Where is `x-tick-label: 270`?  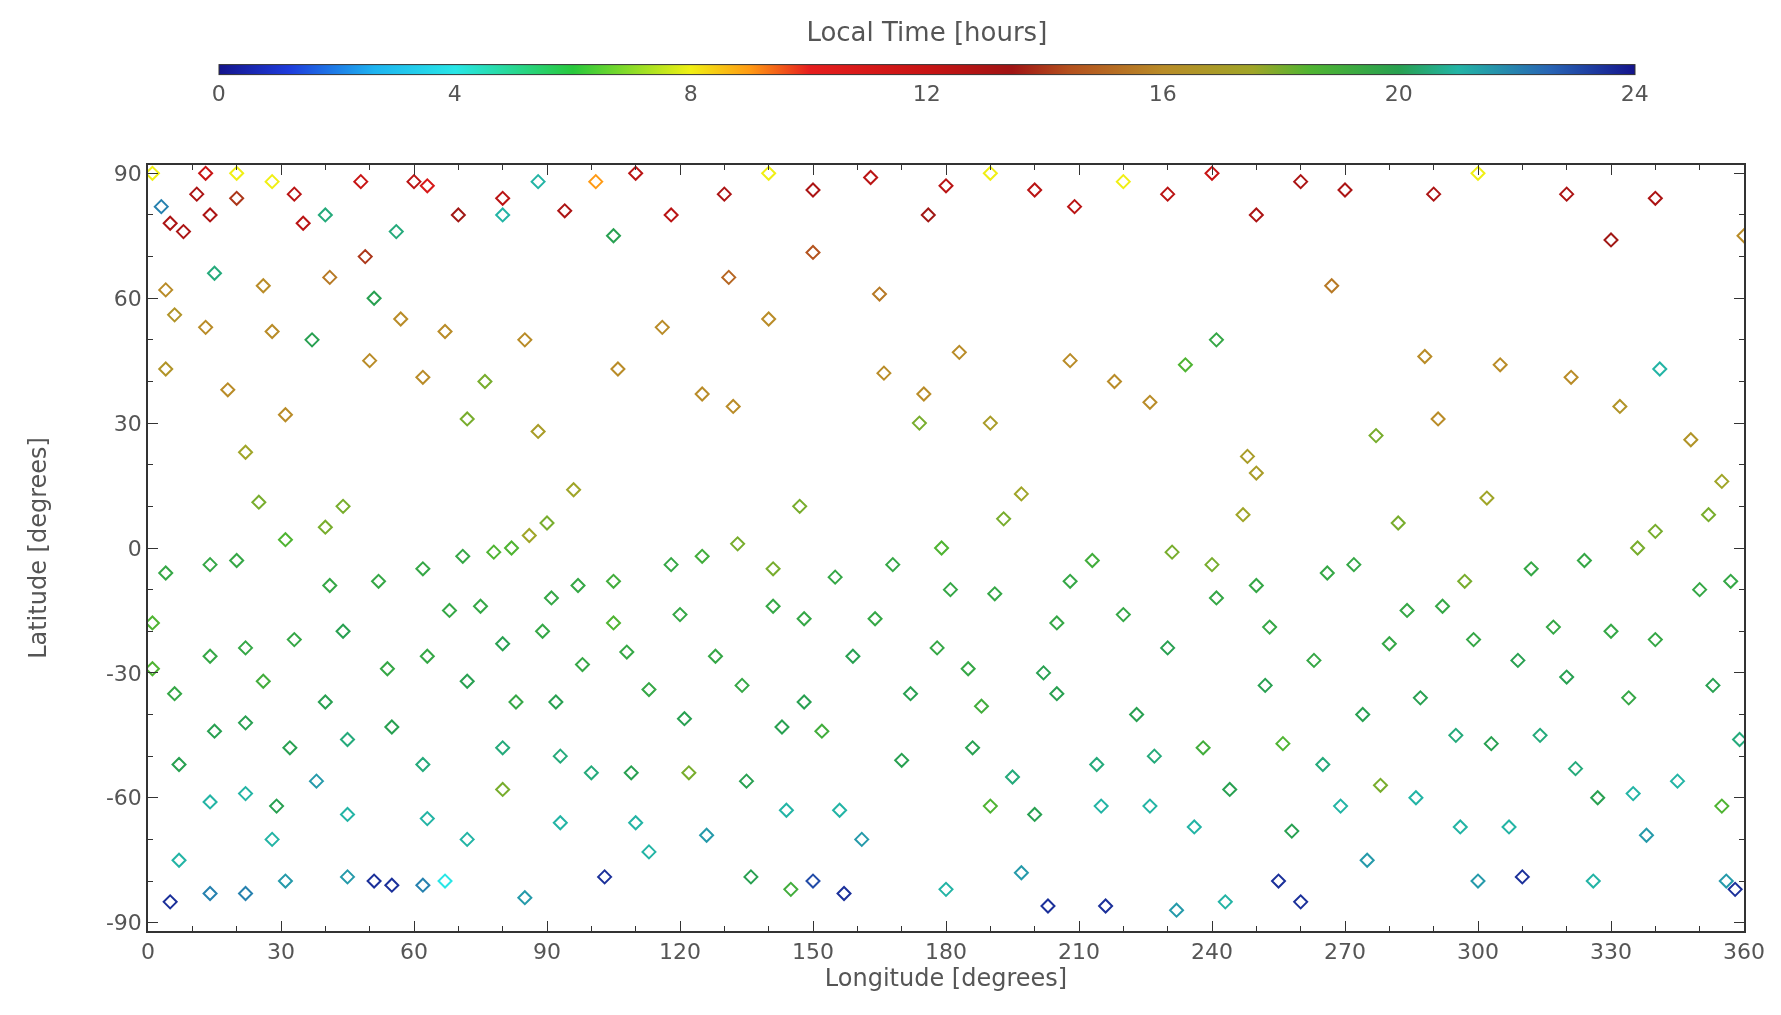 x-tick-label: 270 is located at coordinates (1345, 952).